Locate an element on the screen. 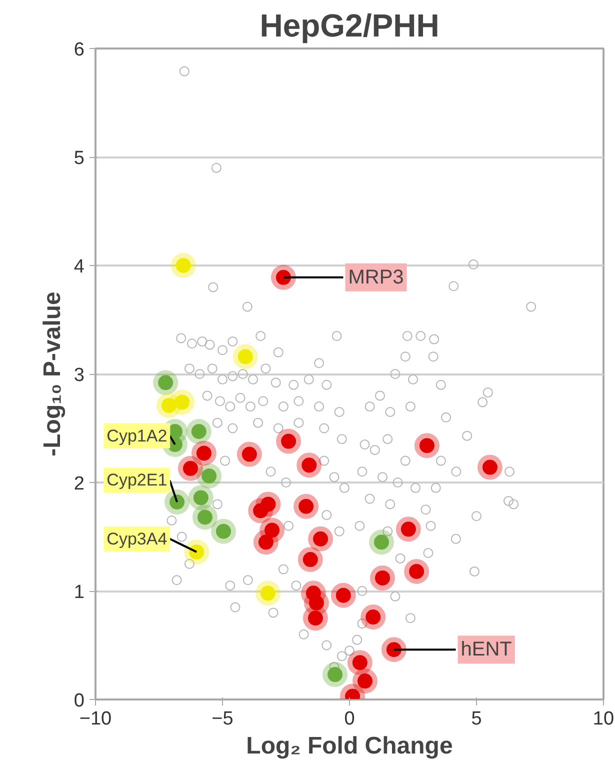 The image size is (615, 762). x-axis-title: Log₂ Fold Change is located at coordinates (349, 746).